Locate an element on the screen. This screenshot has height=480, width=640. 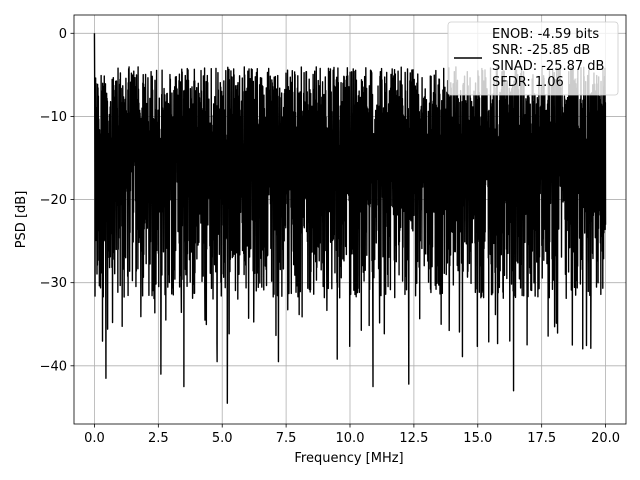
x-axis-ticks: 0.0 2.5 5.0 7.5 10.0 12.5 15.0 17.5 20.0 is located at coordinates (352, 435).